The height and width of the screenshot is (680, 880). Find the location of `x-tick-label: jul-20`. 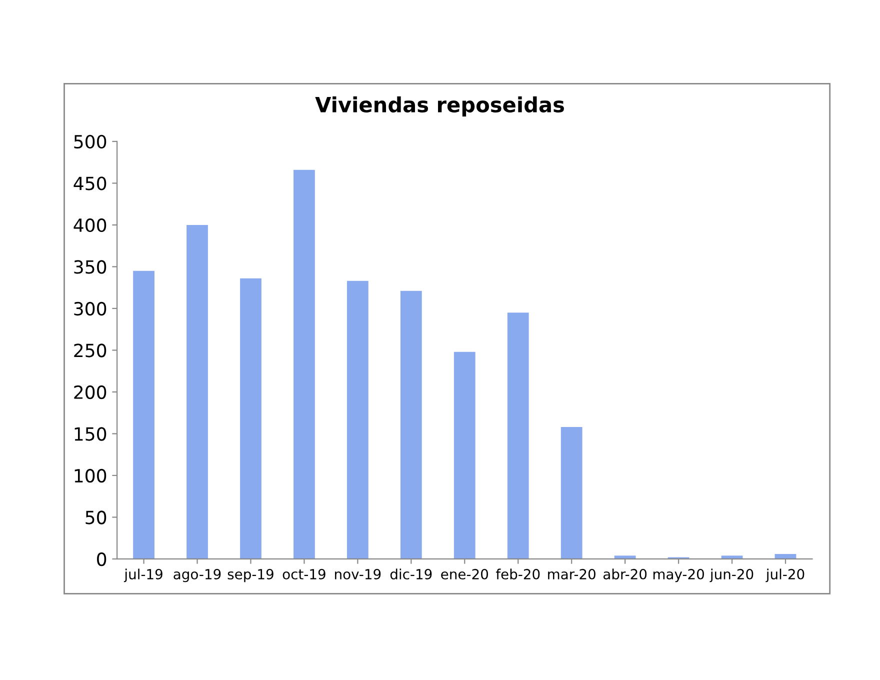

x-tick-label: jul-20 is located at coordinates (785, 575).